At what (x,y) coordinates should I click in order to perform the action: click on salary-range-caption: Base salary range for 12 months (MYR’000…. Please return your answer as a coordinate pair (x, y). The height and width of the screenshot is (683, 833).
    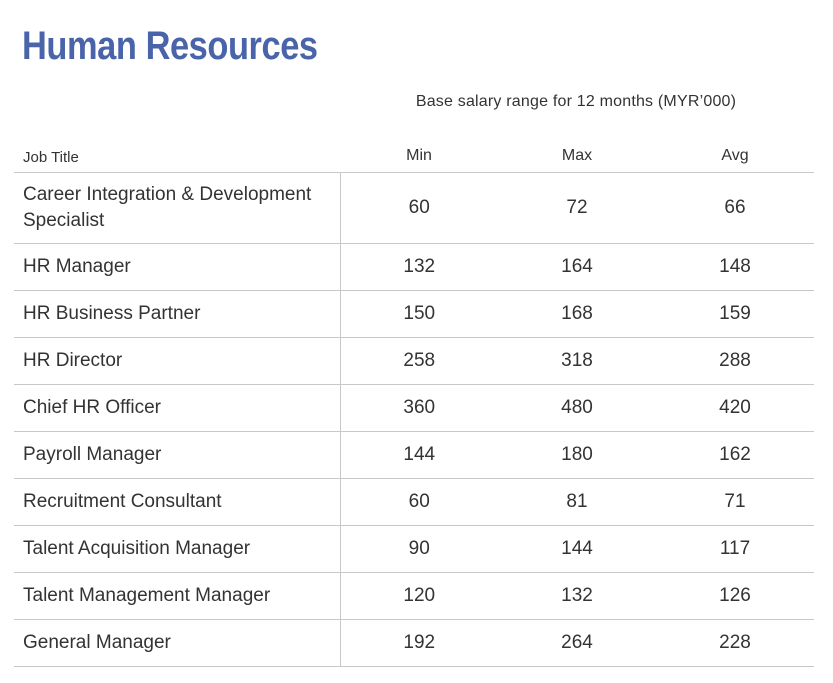
    Looking at the image, I should click on (576, 101).